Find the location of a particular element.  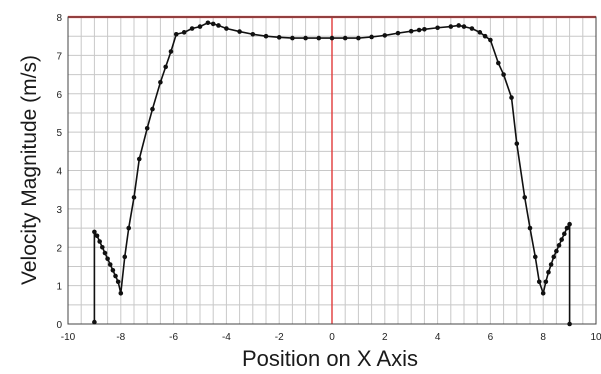

x-tick-label: 0 is located at coordinates (332, 337).